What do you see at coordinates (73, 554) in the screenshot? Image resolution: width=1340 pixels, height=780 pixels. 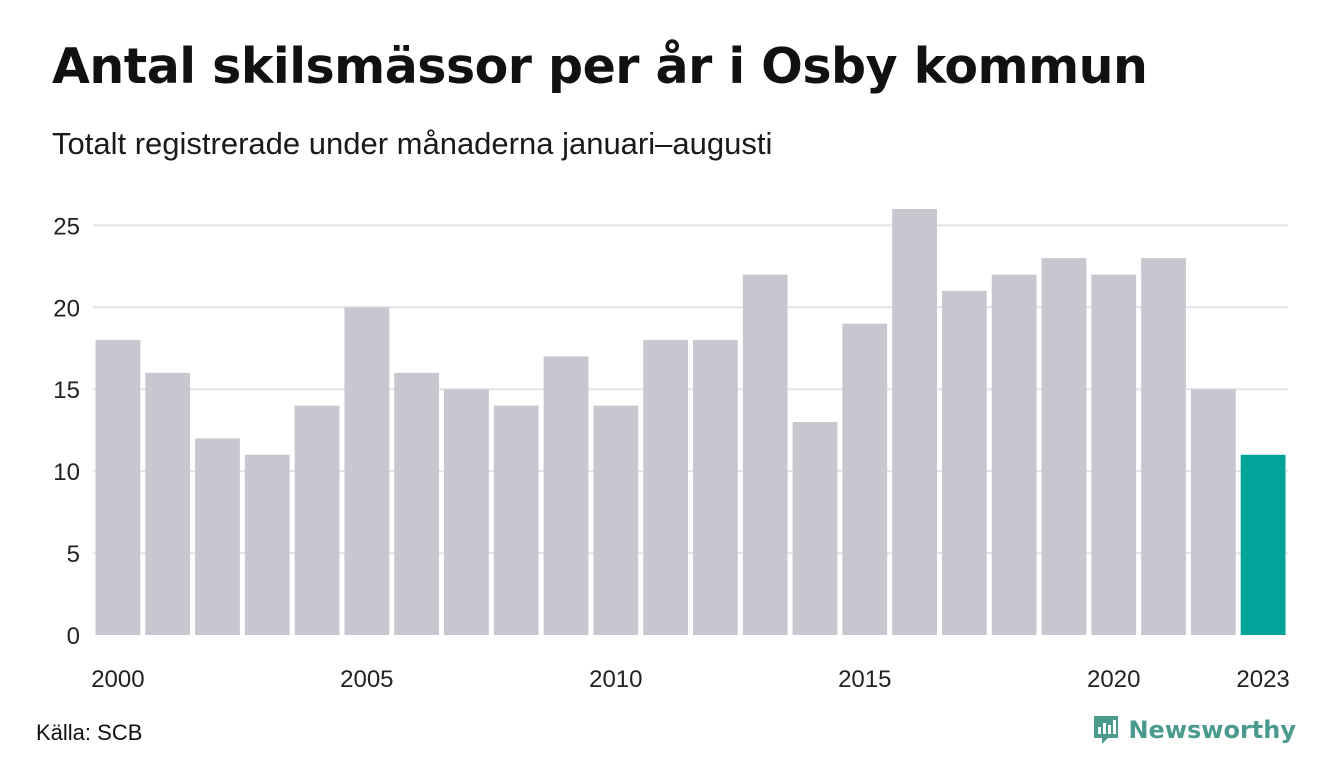 I see `y-tick-label: 5` at bounding box center [73, 554].